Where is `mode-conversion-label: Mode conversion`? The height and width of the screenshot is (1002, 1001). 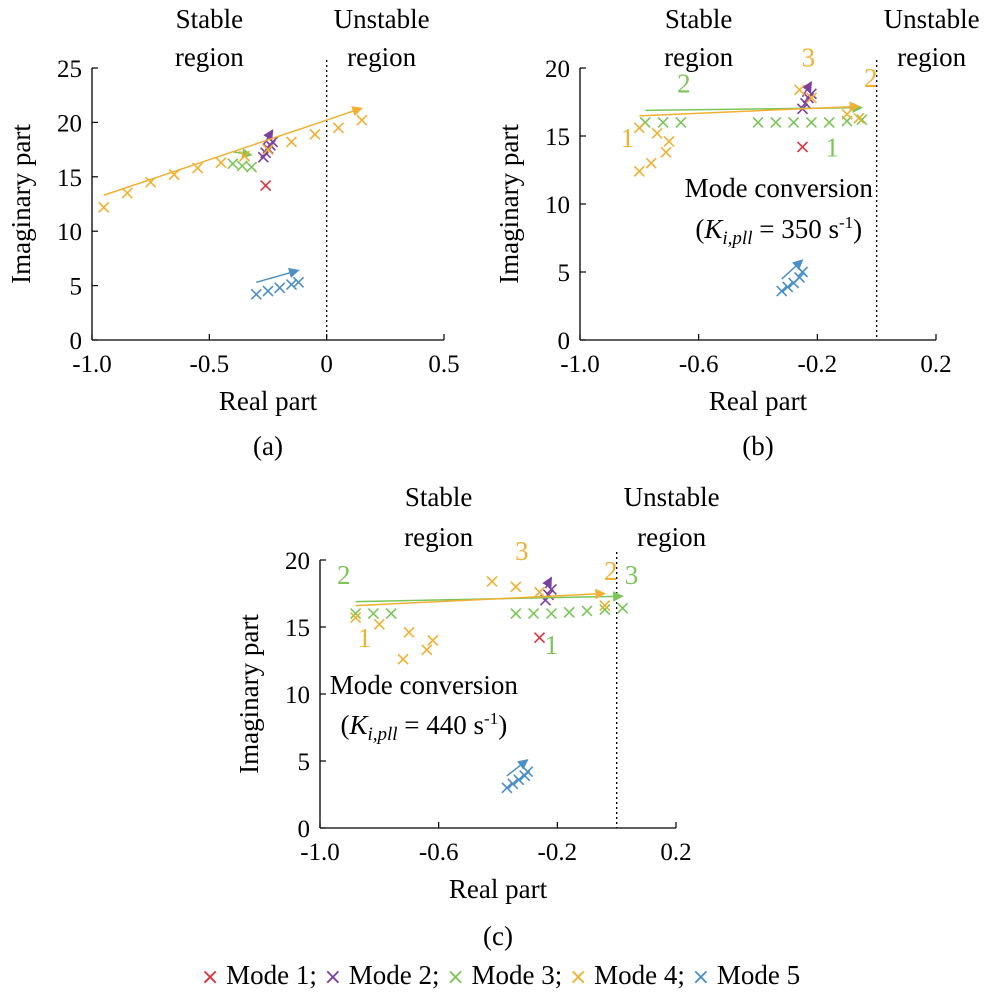 mode-conversion-label: Mode conversion is located at coordinates (779, 188).